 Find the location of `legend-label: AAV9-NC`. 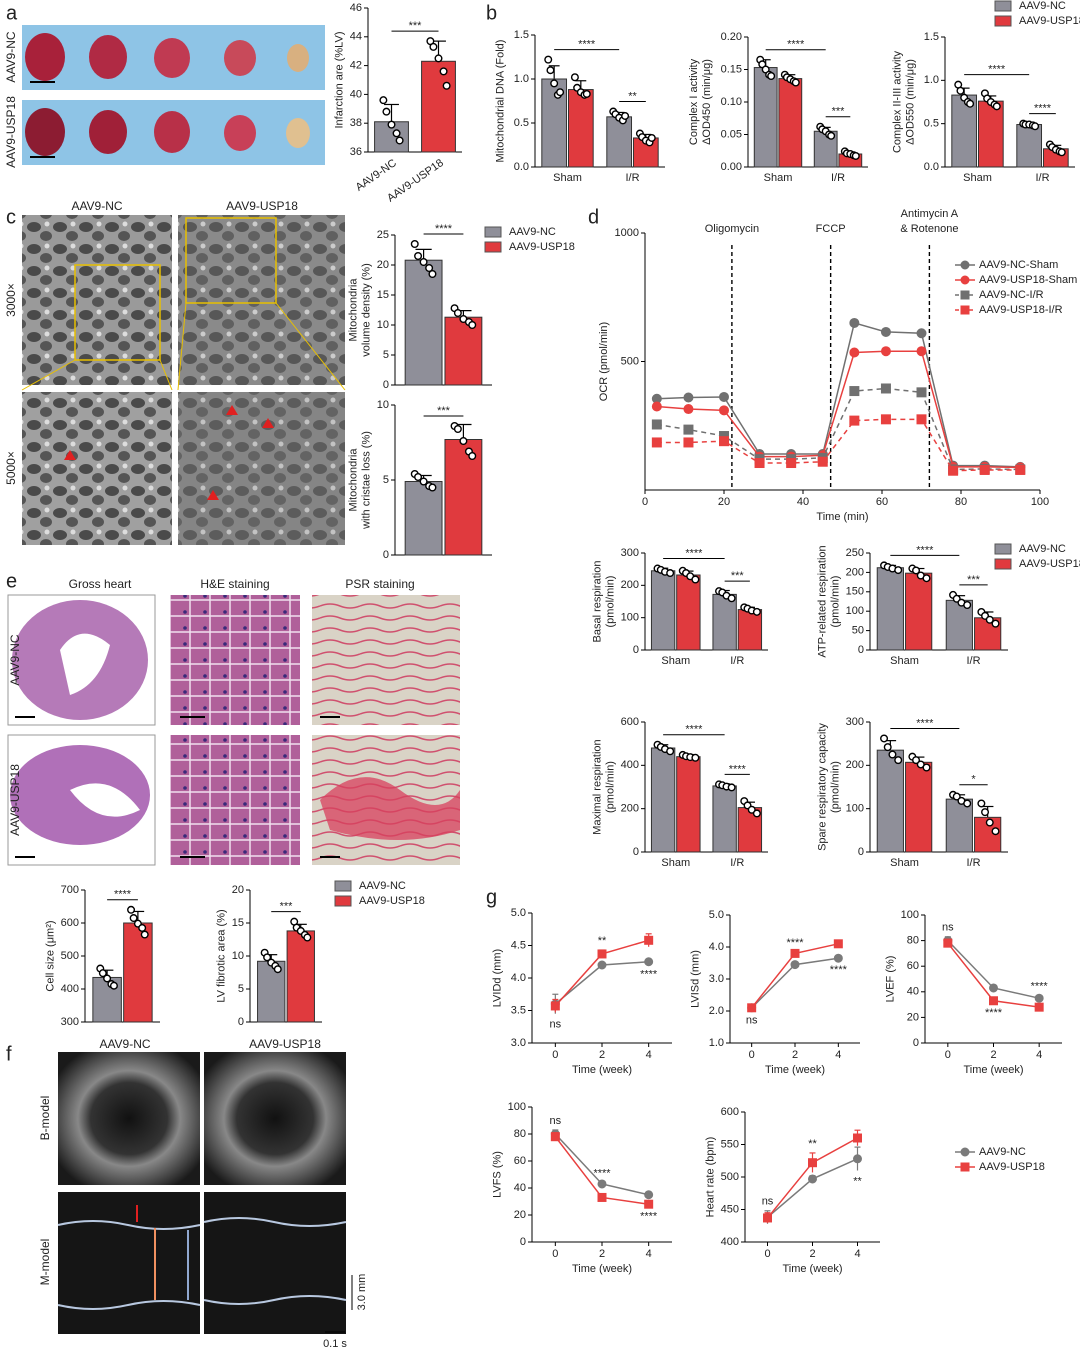

legend-label: AAV9-NC is located at coordinates (1002, 1152).